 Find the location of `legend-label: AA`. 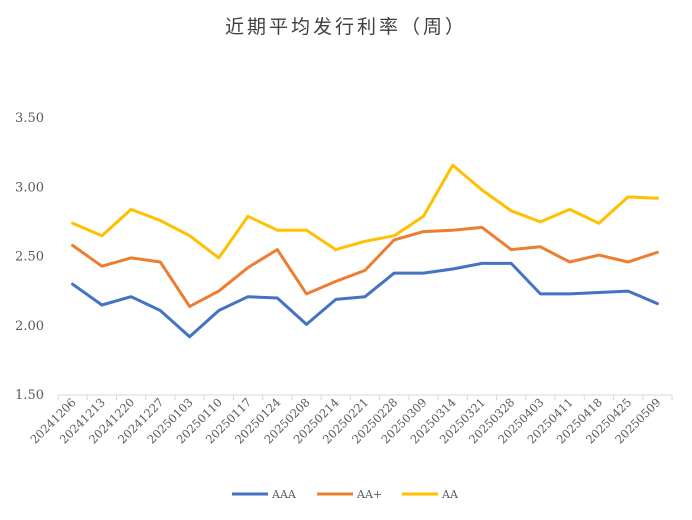

legend-label: AA is located at coordinates (450, 494).